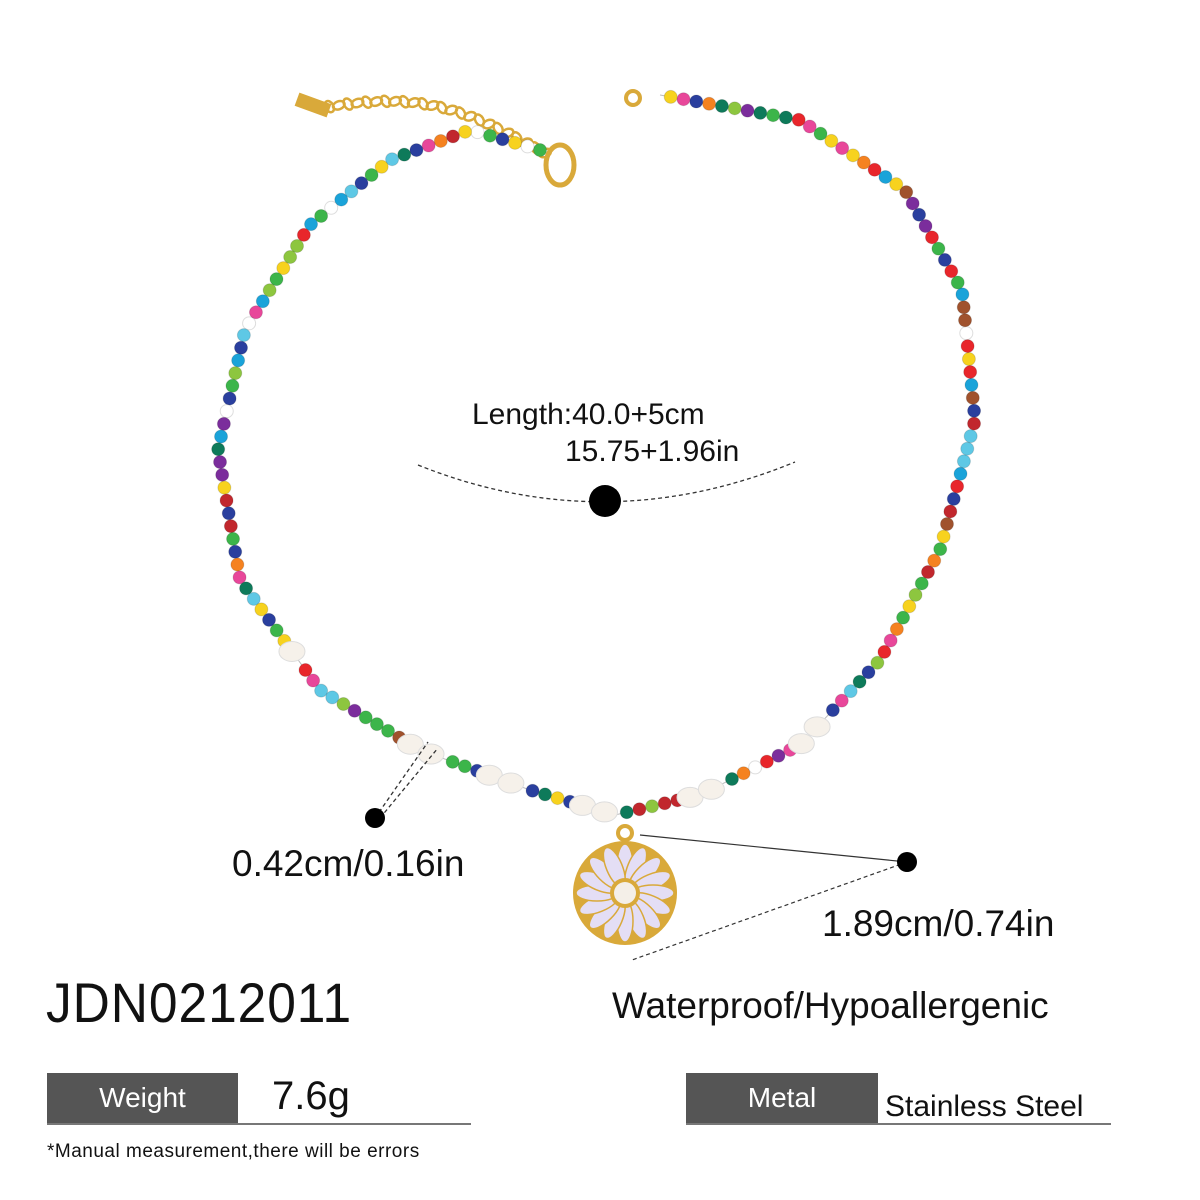  Describe the element at coordinates (625, 833) in the screenshot. I see `bail` at that location.